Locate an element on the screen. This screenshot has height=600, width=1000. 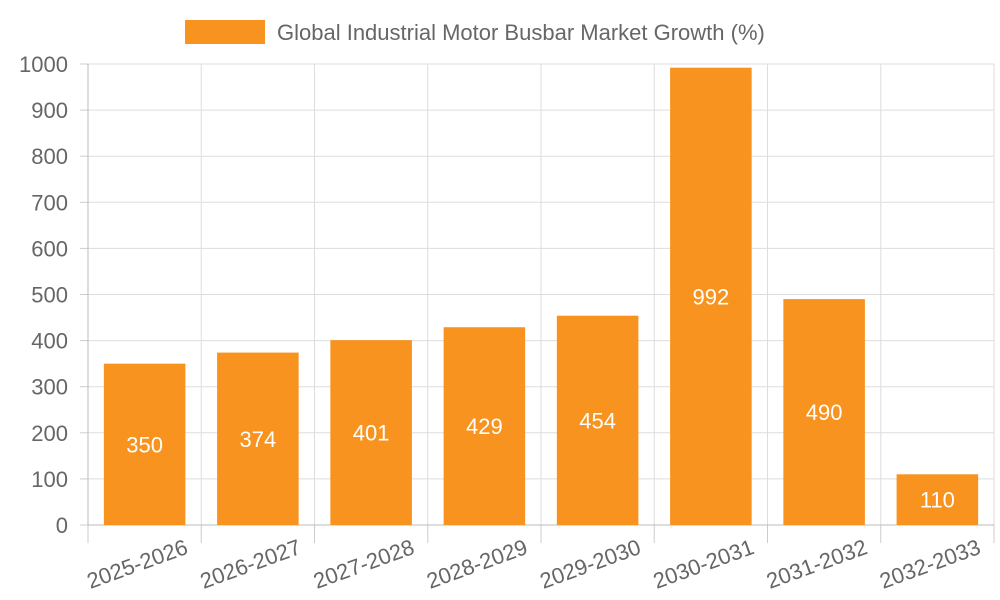
bar-value-label: 374 is located at coordinates (258, 439).